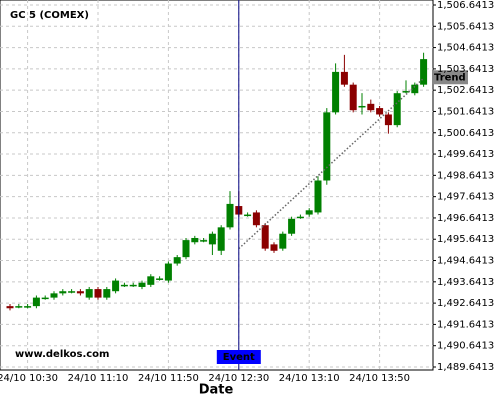  What do you see at coordinates (238, 378) in the screenshot?
I see `x-tick-label: 24/10 12:30` at bounding box center [238, 378].